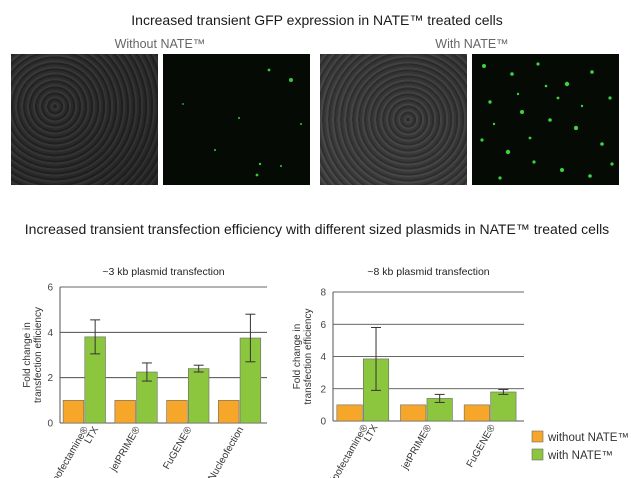 The image size is (634, 478). What do you see at coordinates (428, 272) in the screenshot?
I see `chart-title: ~8 kb plasmid transfection` at bounding box center [428, 272].